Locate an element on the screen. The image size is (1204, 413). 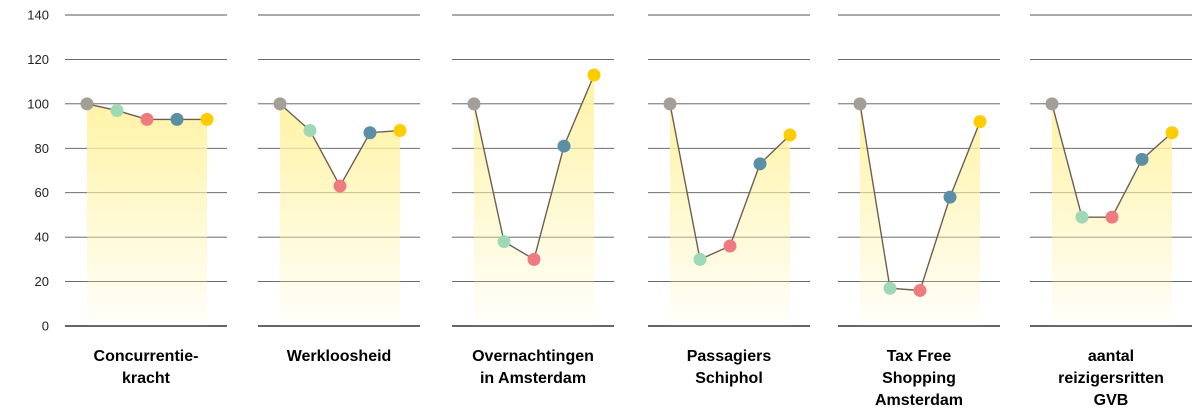
panel-title: Passagiers is located at coordinates (729, 356).